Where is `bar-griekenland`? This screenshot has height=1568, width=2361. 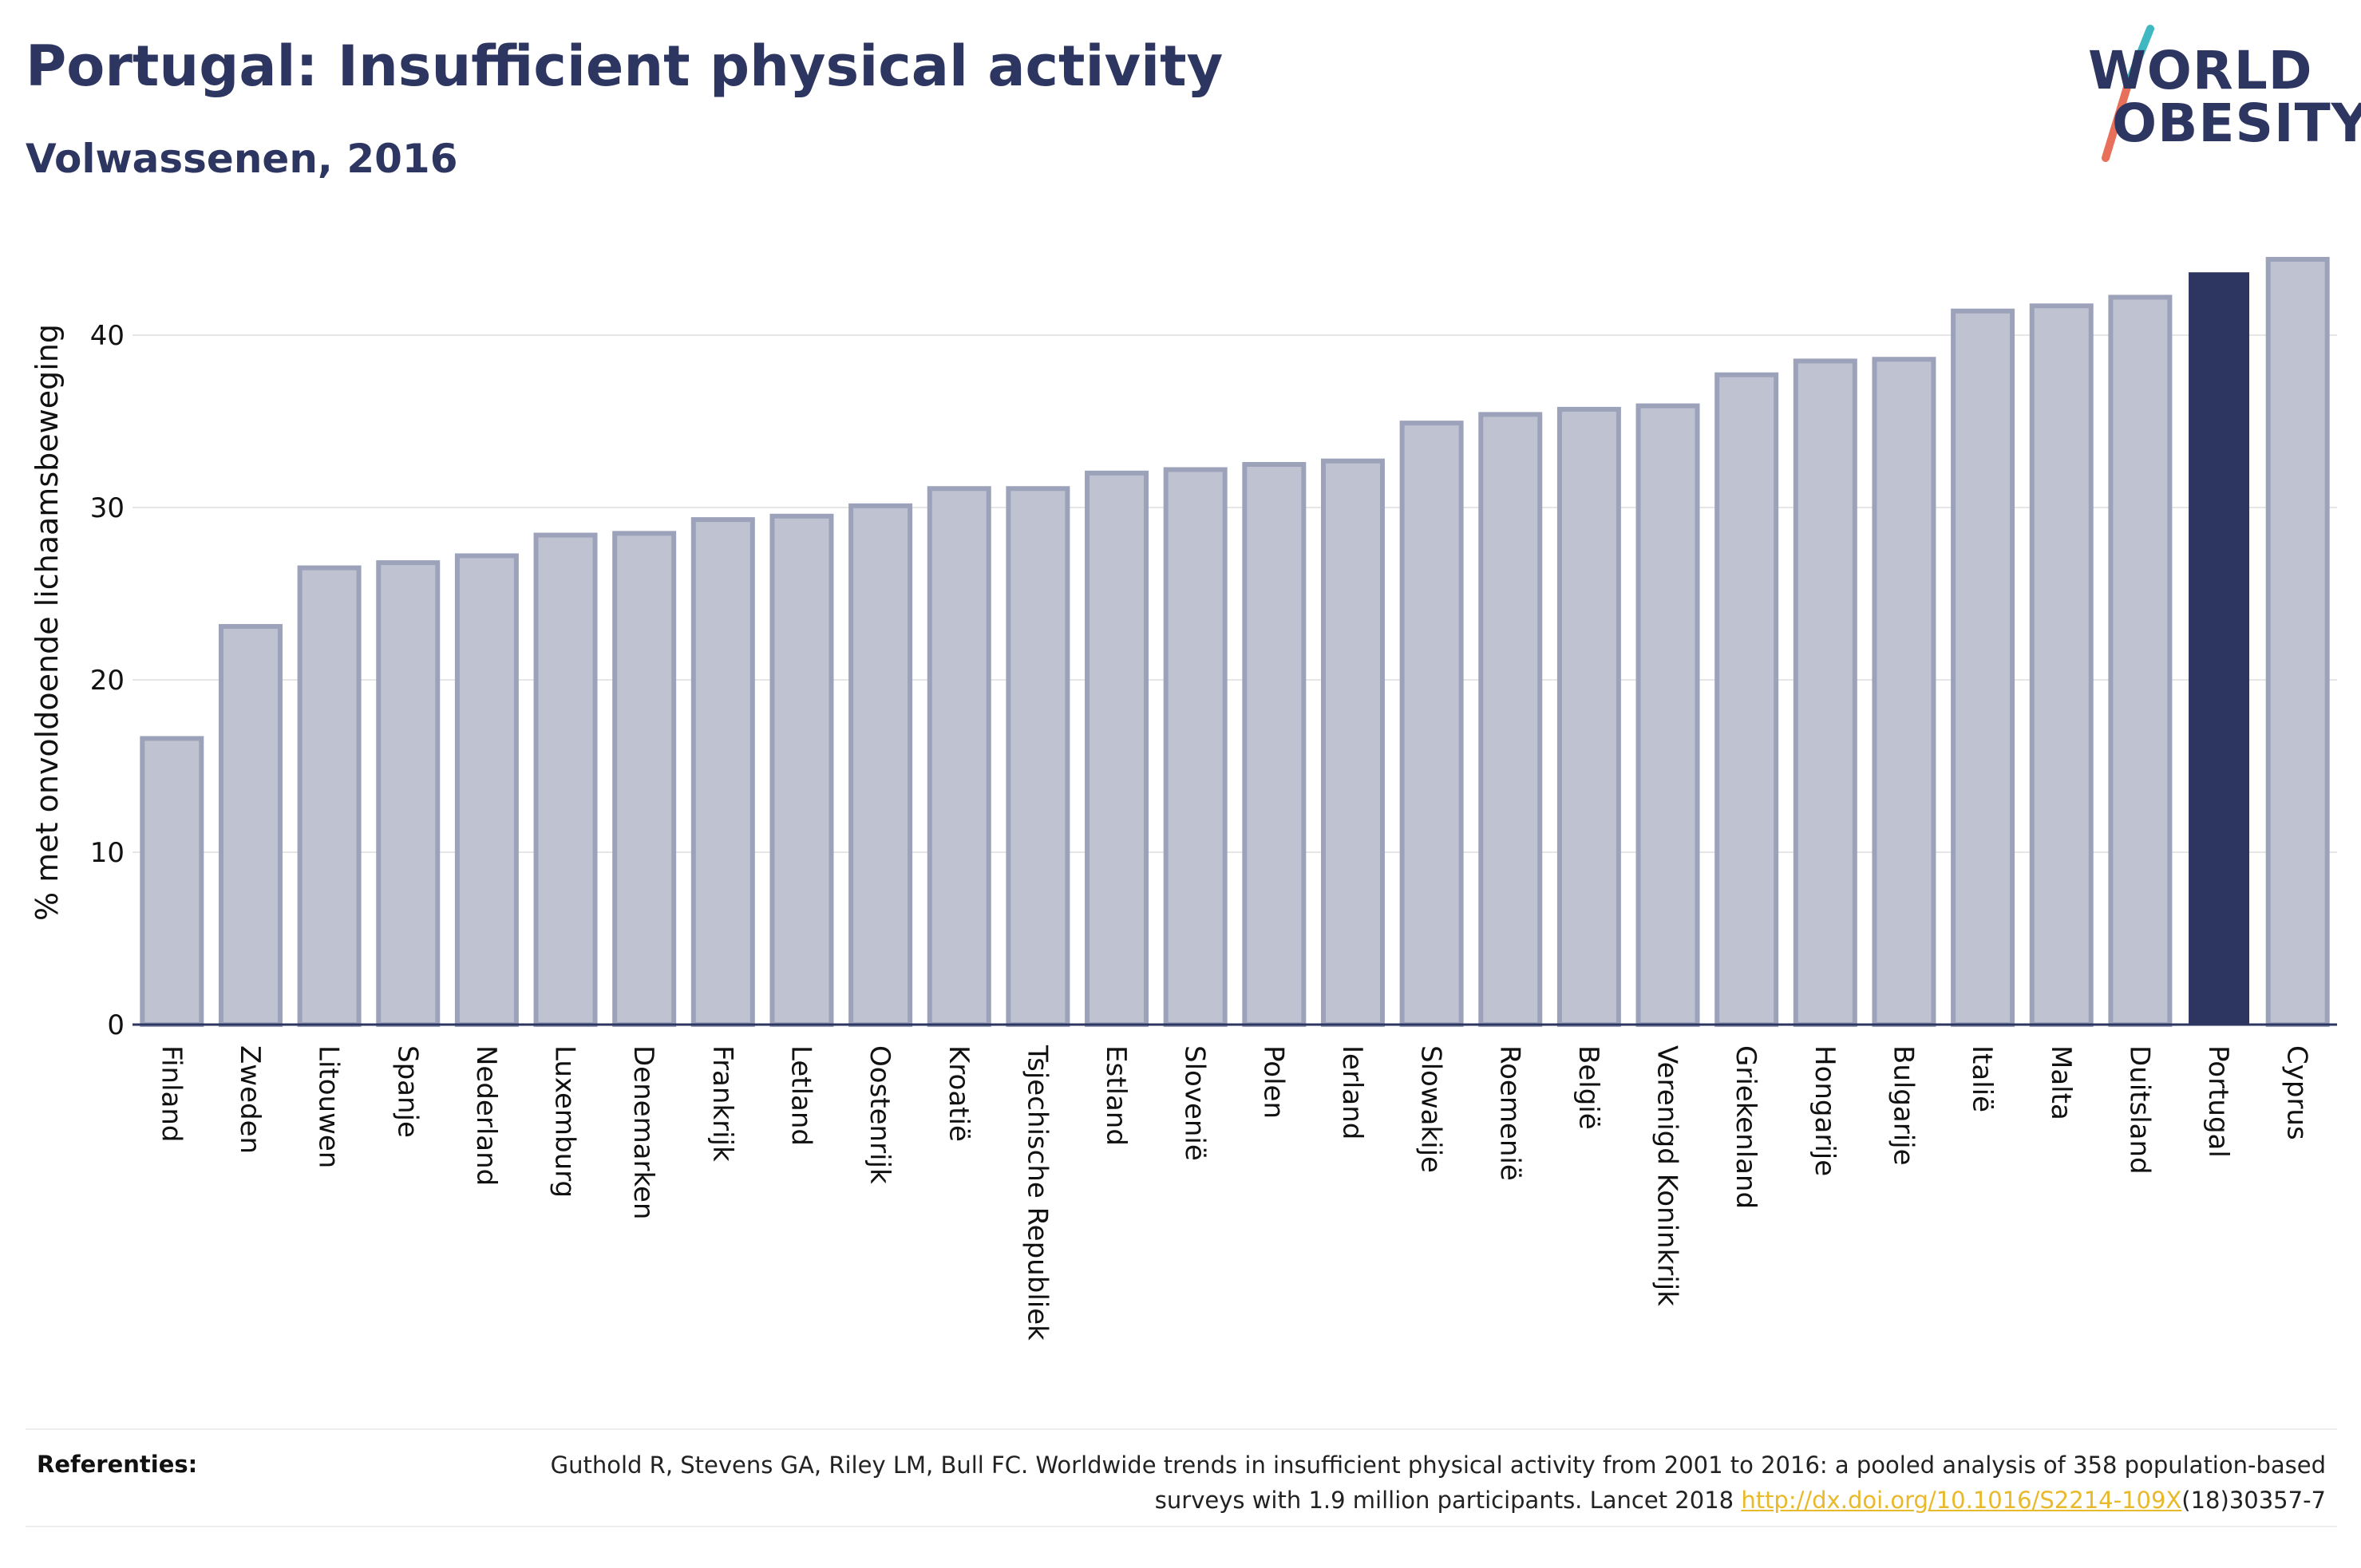 bar-griekenland is located at coordinates (1746, 699).